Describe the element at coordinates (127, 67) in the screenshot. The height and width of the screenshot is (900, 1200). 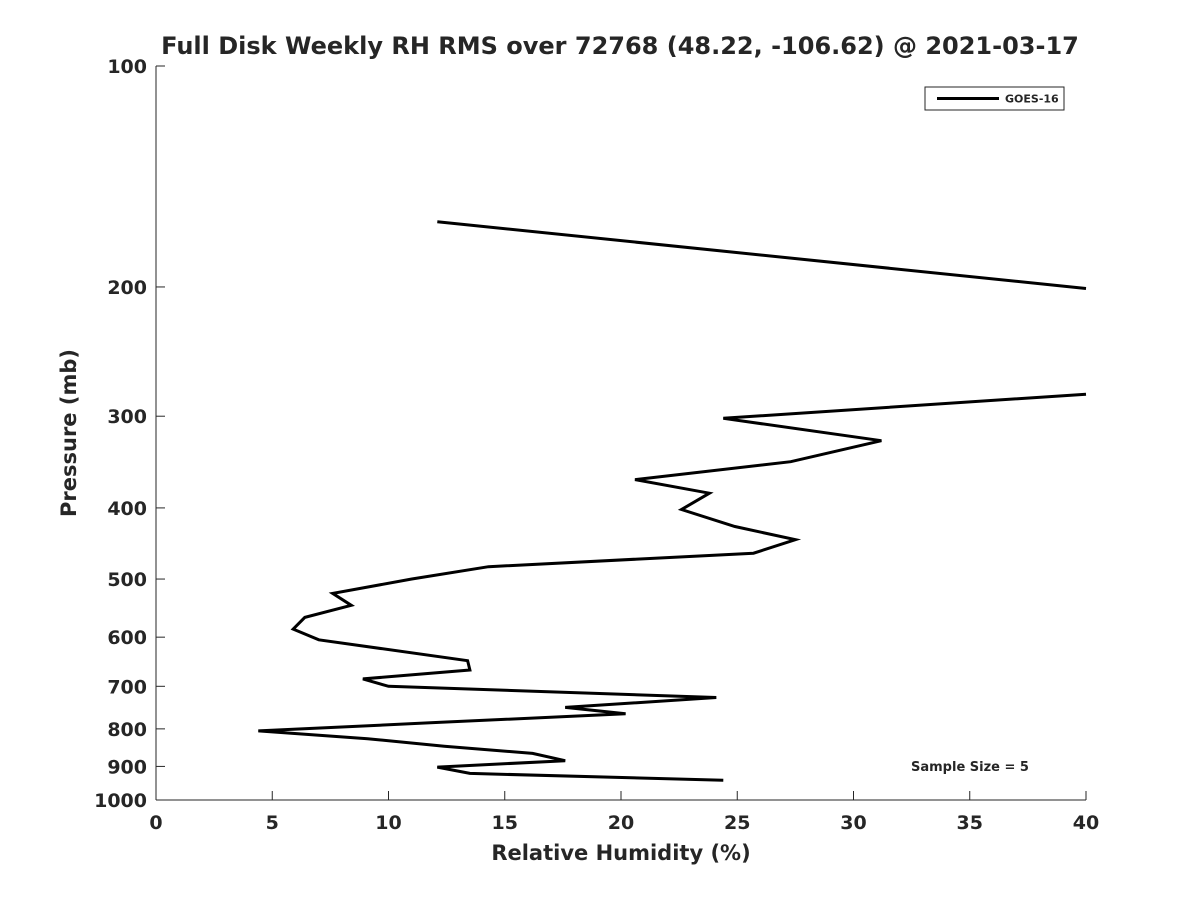
I see `y-tick-label-100: 100` at that location.